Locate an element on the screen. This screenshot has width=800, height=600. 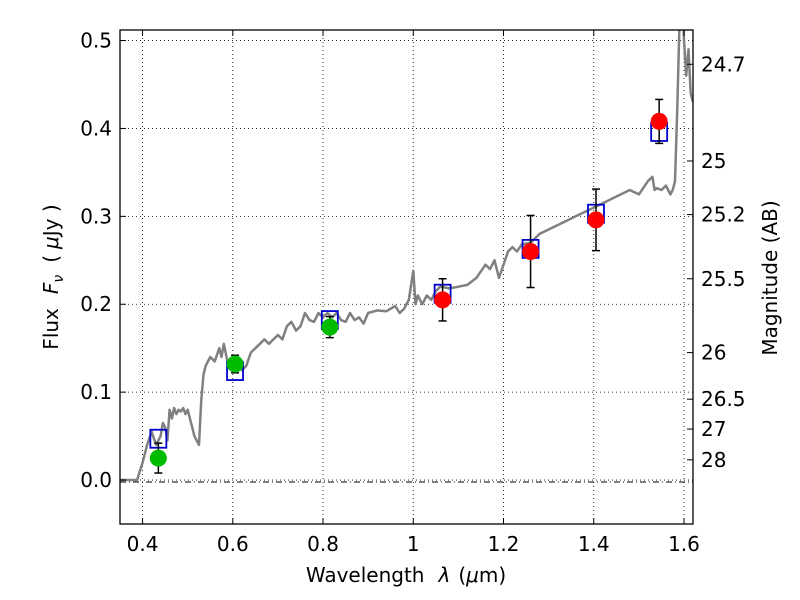
y-tick-label: 0.0 is located at coordinates (96, 480).